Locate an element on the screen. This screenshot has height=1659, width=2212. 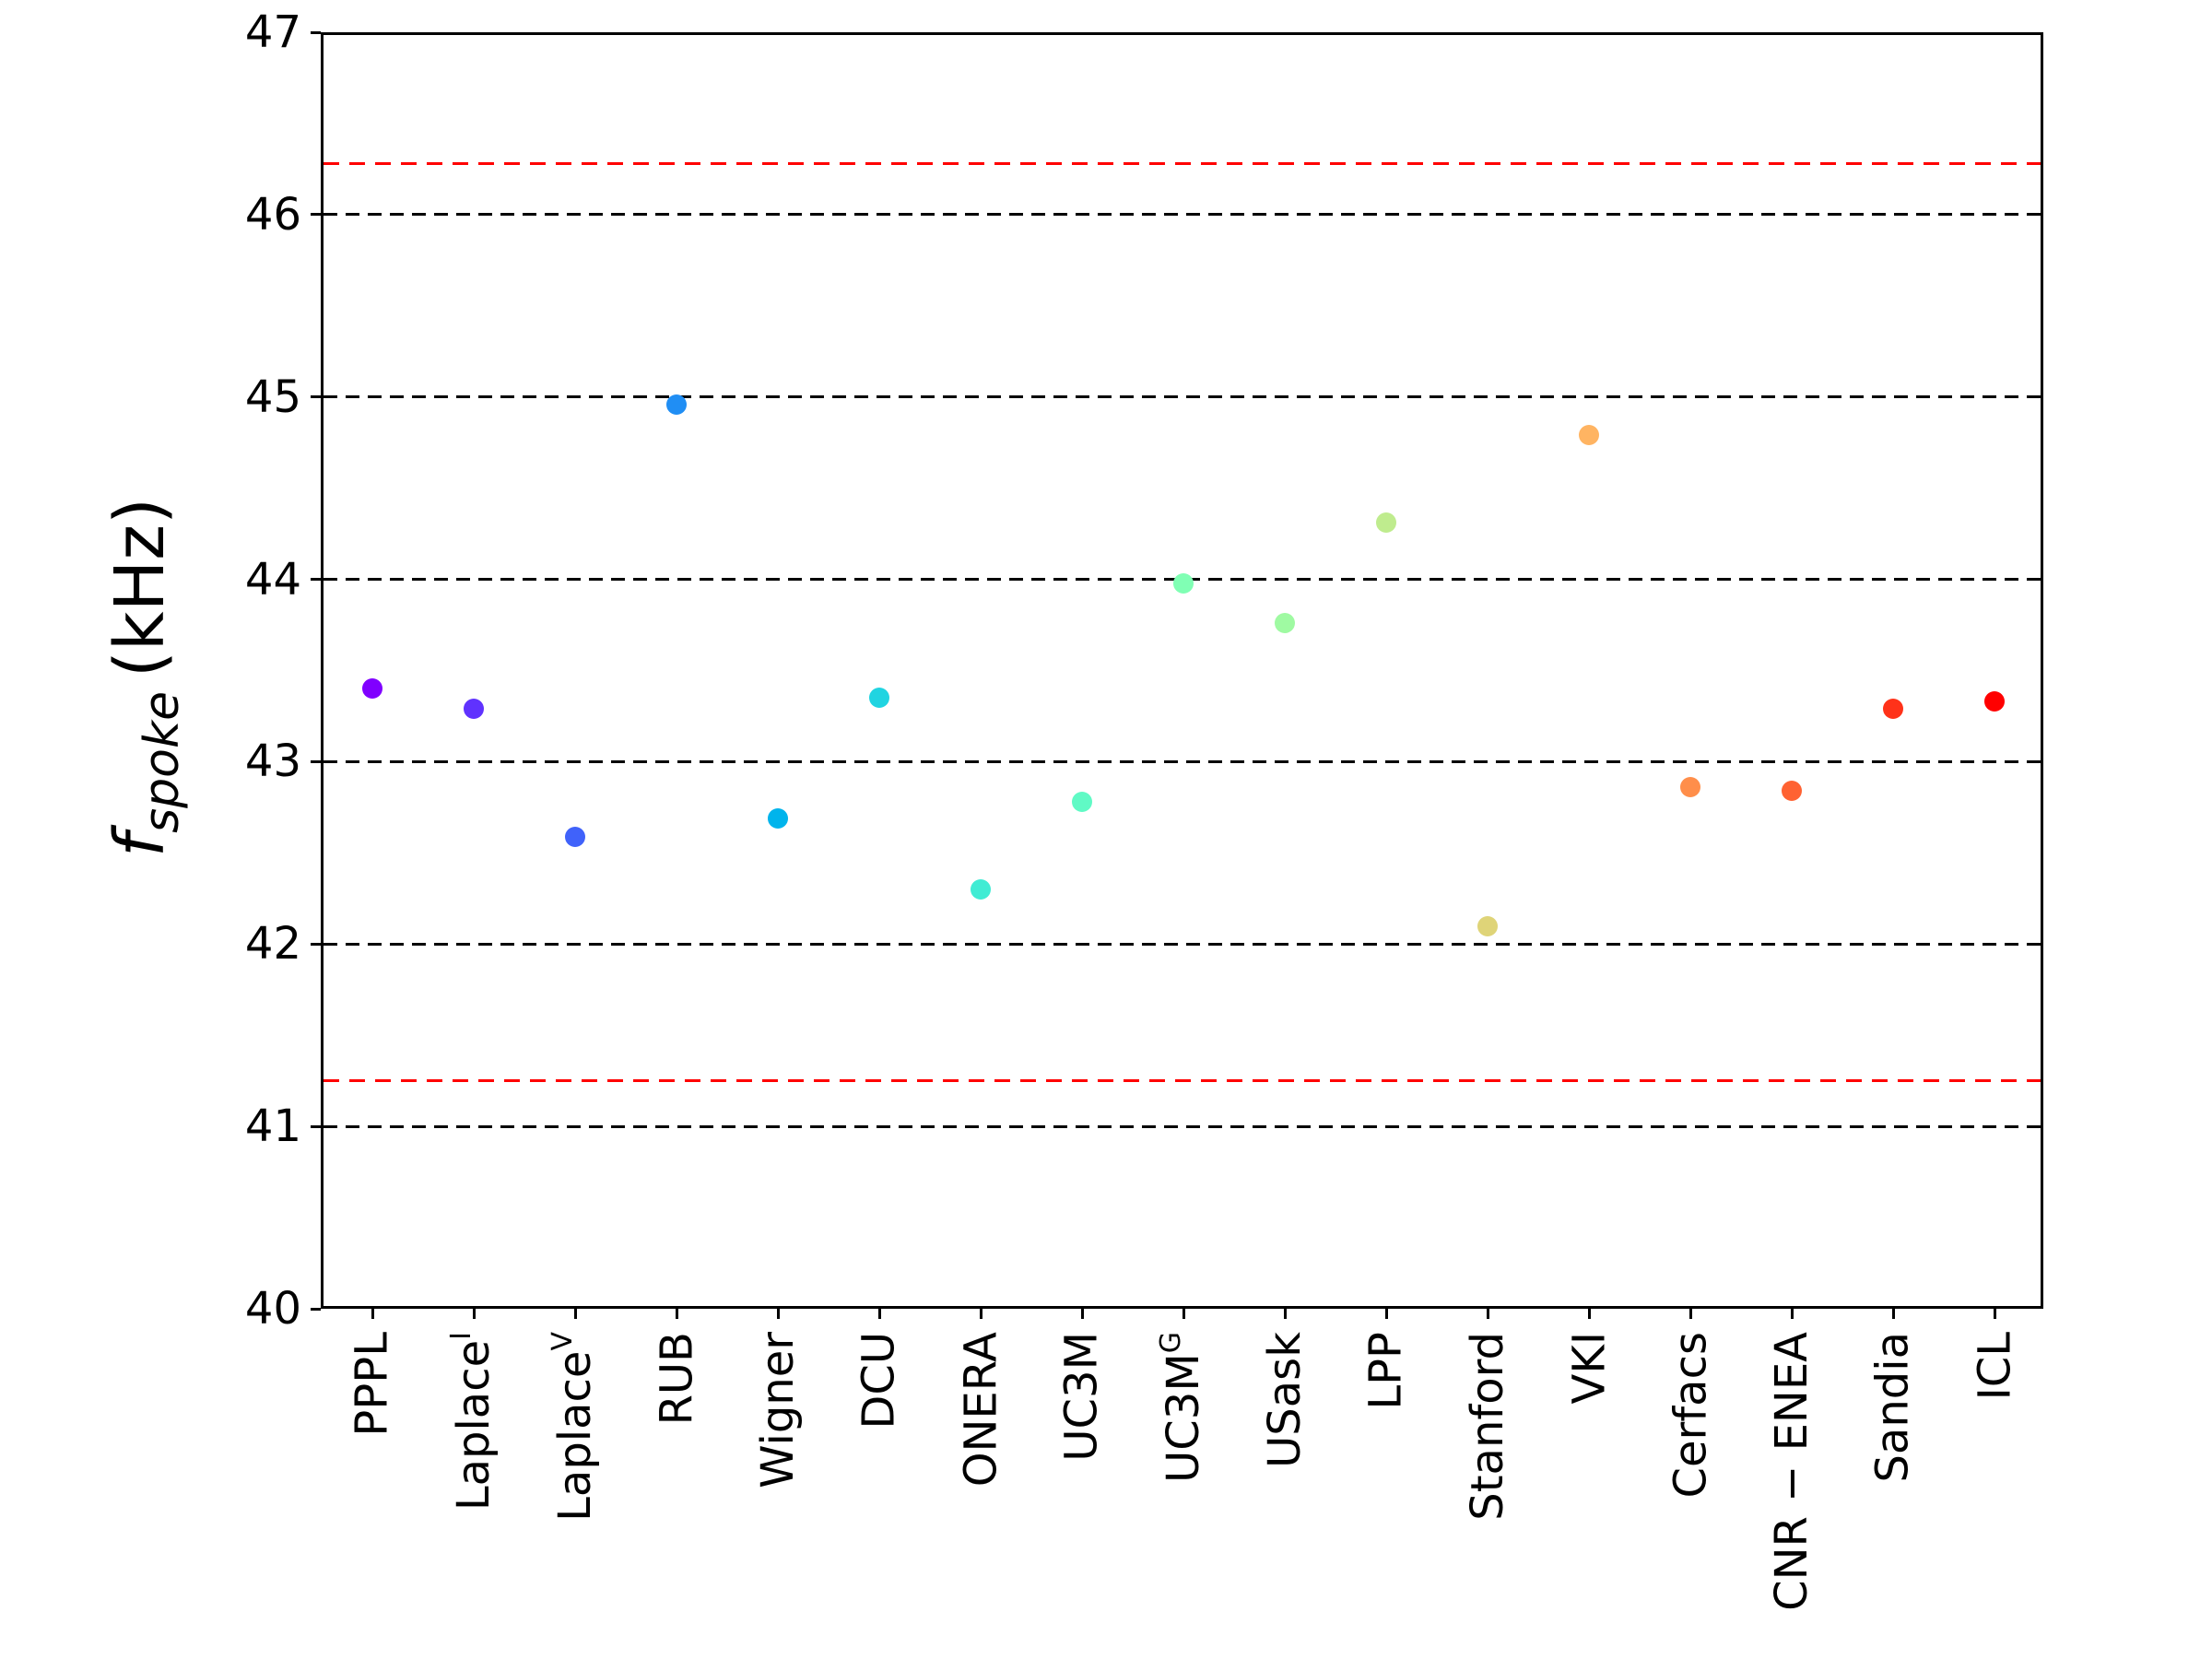
x-tick-label: Cerfacs is located at coordinates (1690, 1415).